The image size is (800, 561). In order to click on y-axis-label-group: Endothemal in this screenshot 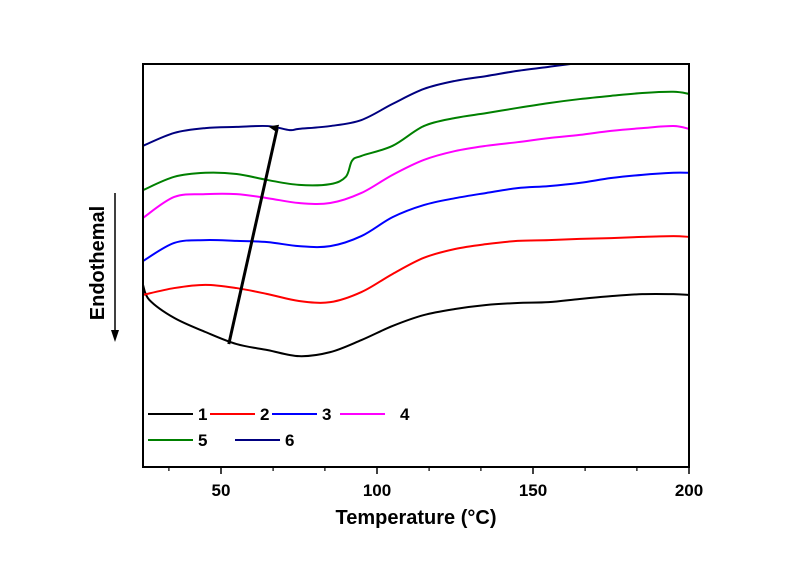, I will do `click(103, 267)`.